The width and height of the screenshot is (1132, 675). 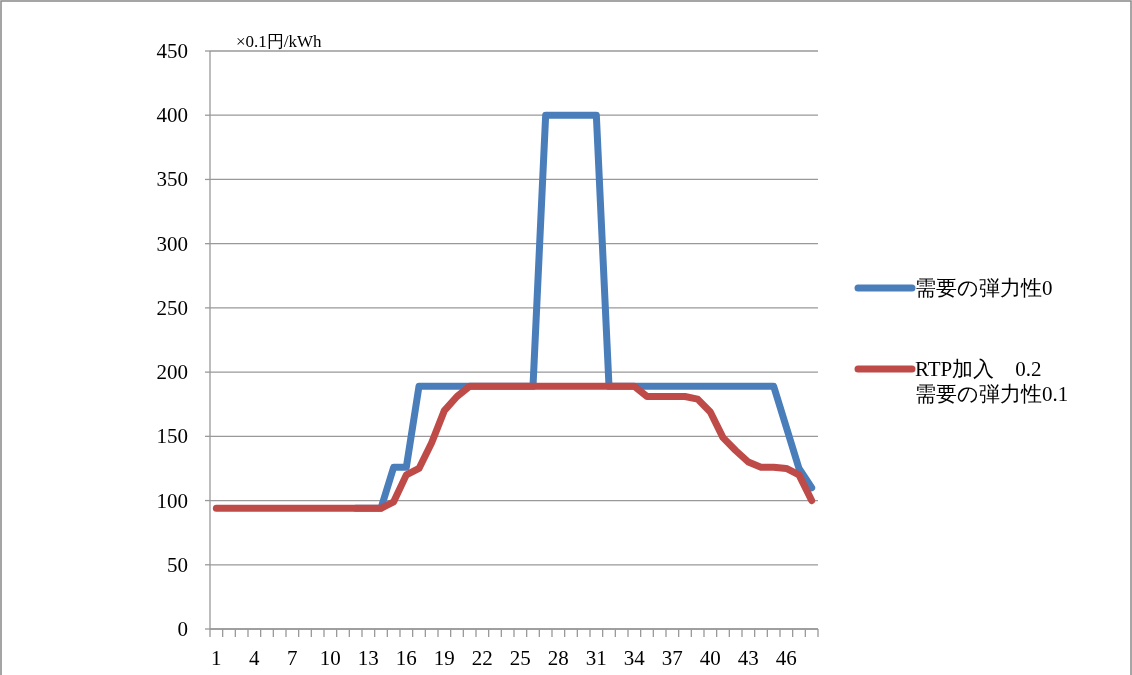 I want to click on y-axis-title: ×0.1円/kWh, so click(x=279, y=41).